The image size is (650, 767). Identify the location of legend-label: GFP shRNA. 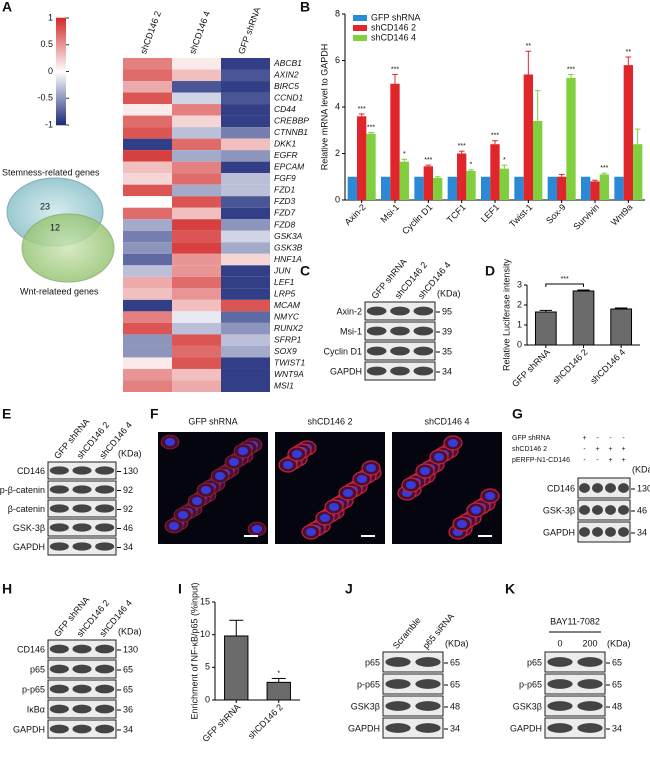
(395, 17).